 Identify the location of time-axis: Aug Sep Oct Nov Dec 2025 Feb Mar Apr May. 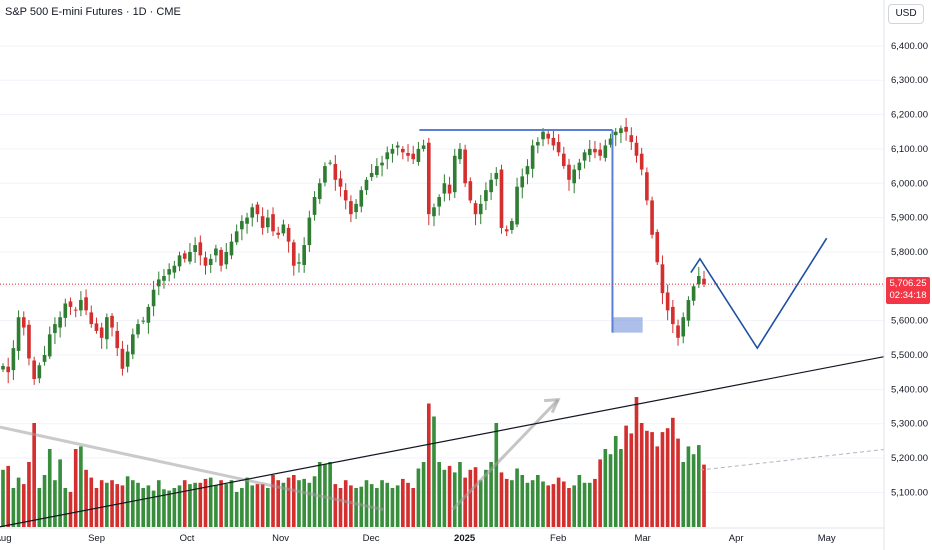
(442, 535).